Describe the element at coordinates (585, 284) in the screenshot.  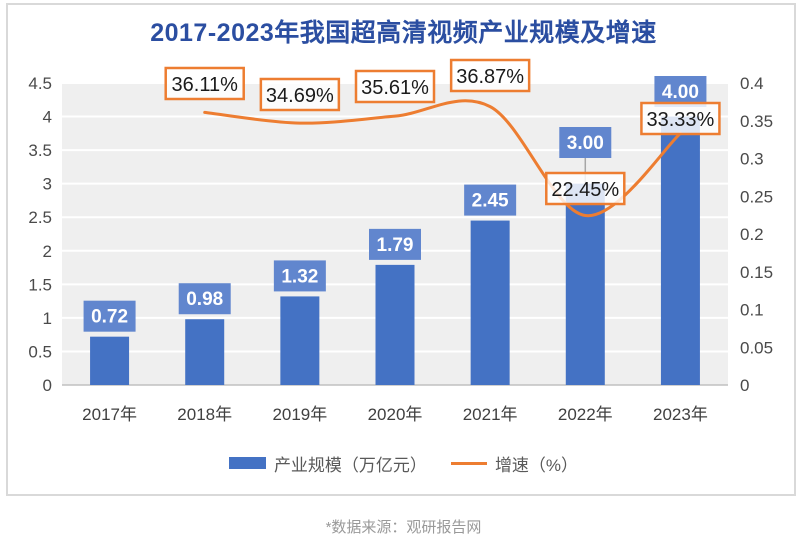
I see `bar-2022年` at that location.